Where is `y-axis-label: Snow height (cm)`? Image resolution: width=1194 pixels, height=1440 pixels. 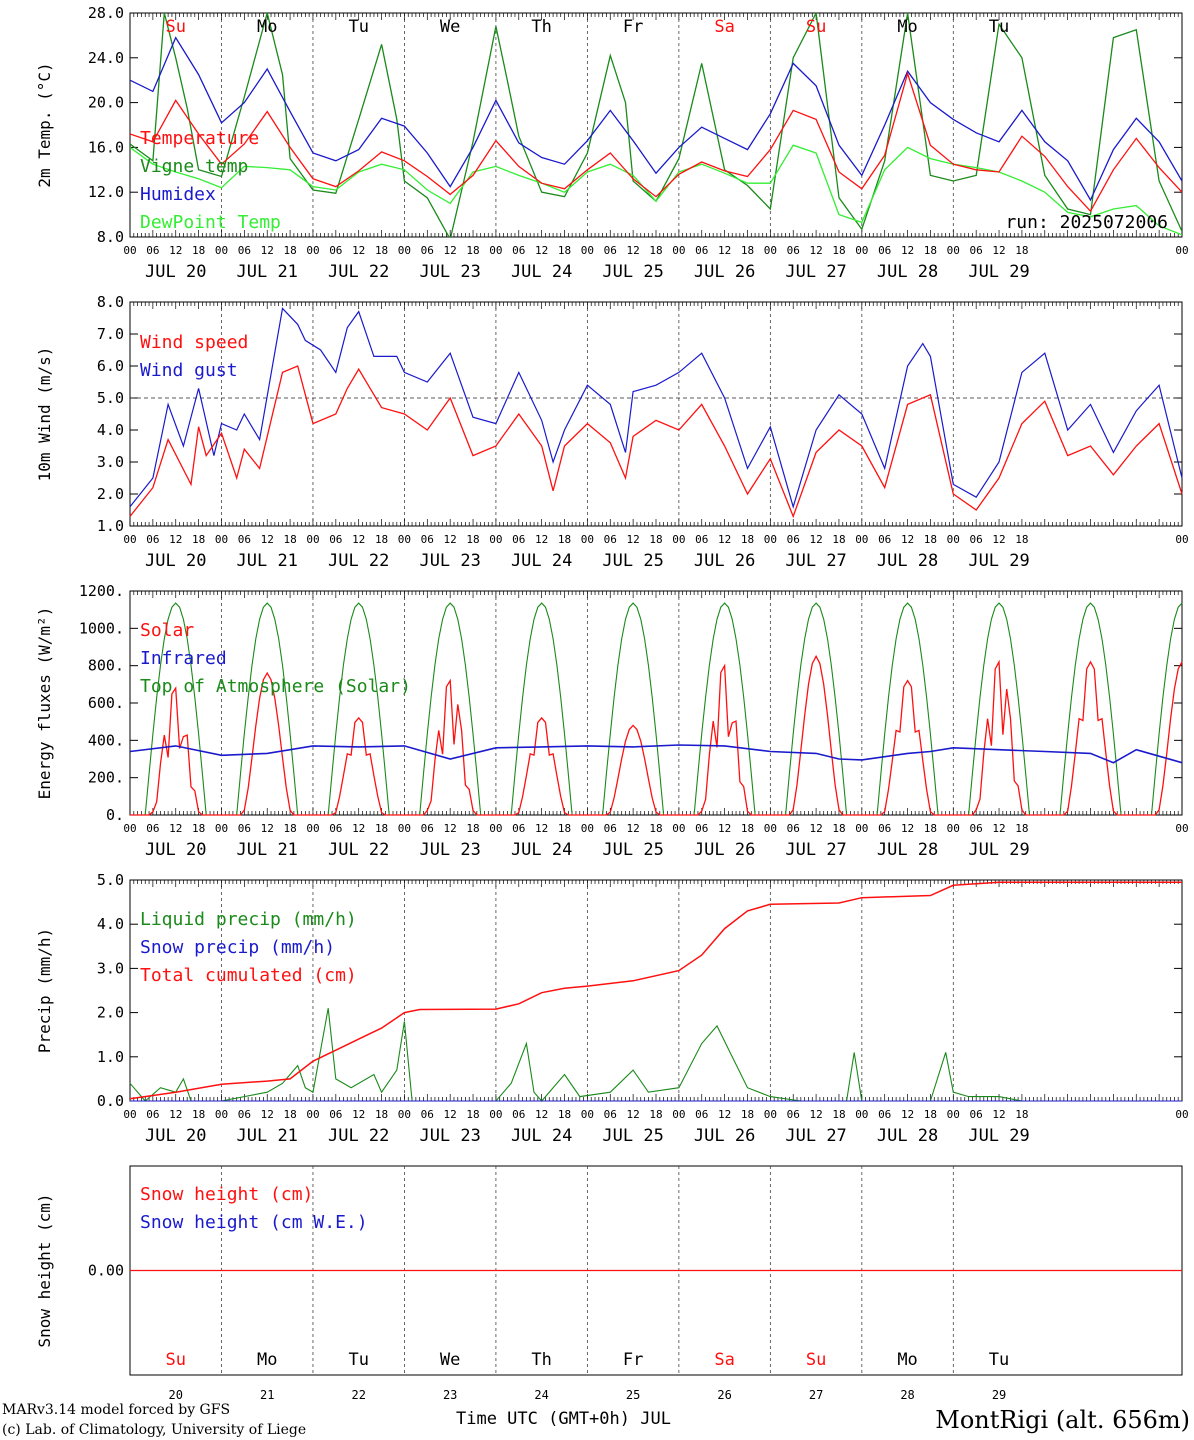 y-axis-label: Snow height (cm) is located at coordinates (44, 1270).